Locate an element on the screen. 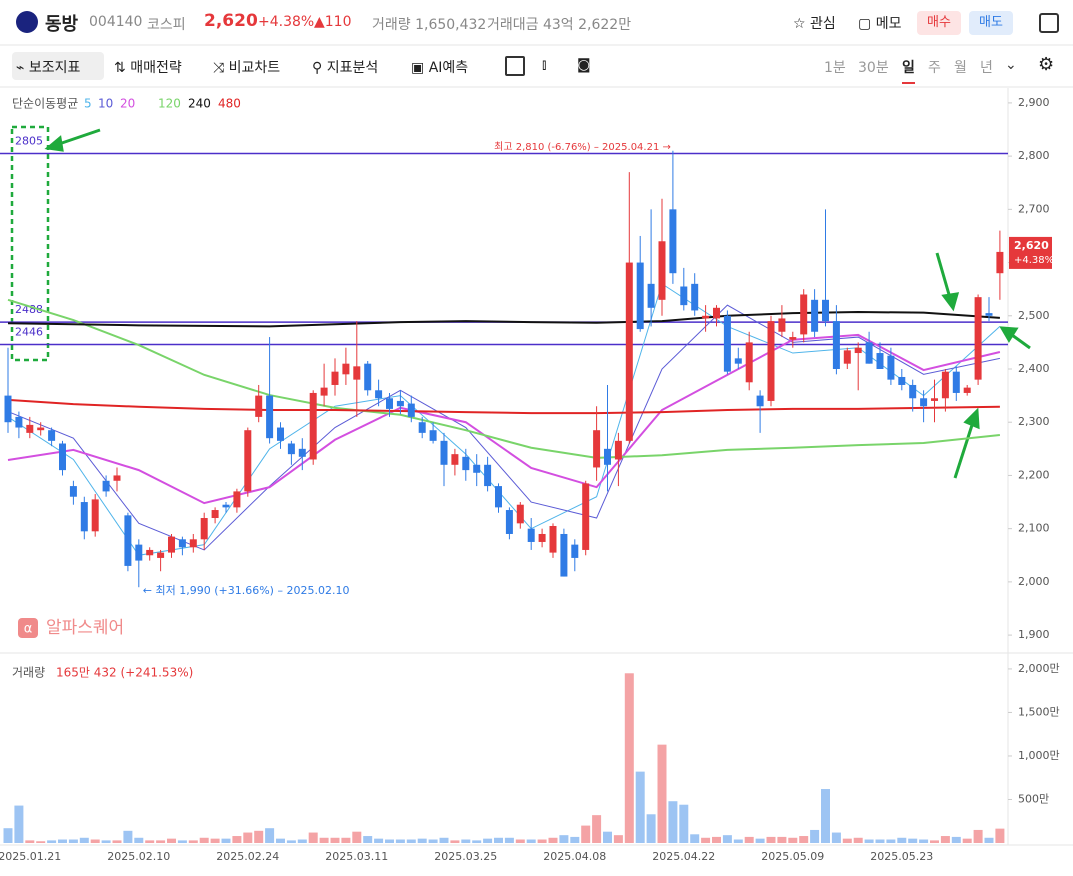 The height and width of the screenshot is (876, 1073). memo-label: 메모 is located at coordinates (888, 24).